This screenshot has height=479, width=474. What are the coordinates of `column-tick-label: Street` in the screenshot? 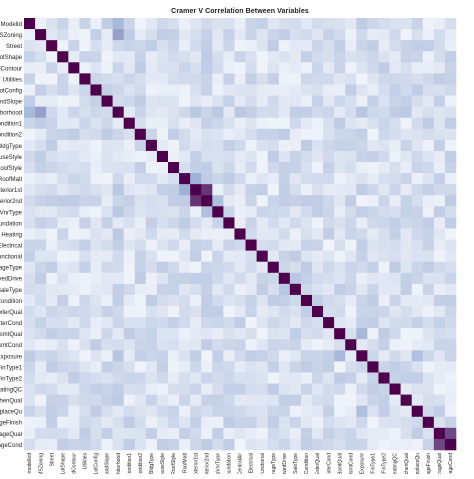 It's located at (52, 459).